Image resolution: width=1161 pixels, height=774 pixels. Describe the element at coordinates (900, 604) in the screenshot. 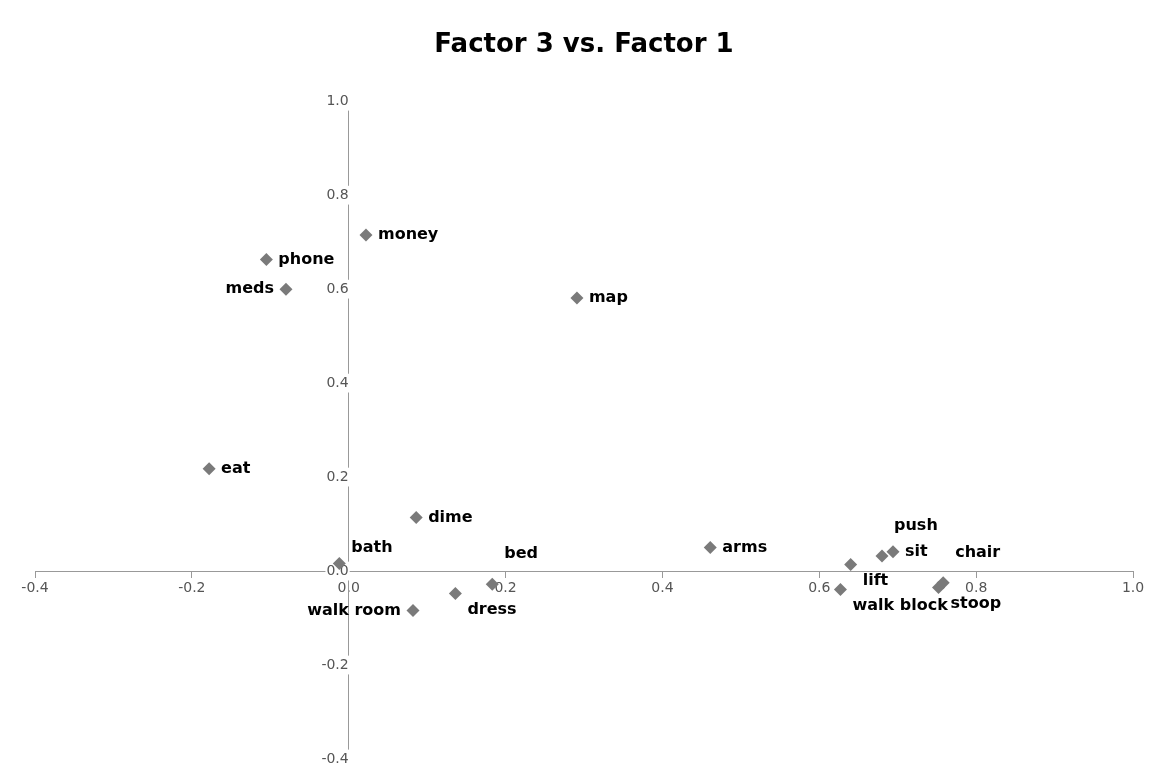

I see `annotation: walk block` at that location.